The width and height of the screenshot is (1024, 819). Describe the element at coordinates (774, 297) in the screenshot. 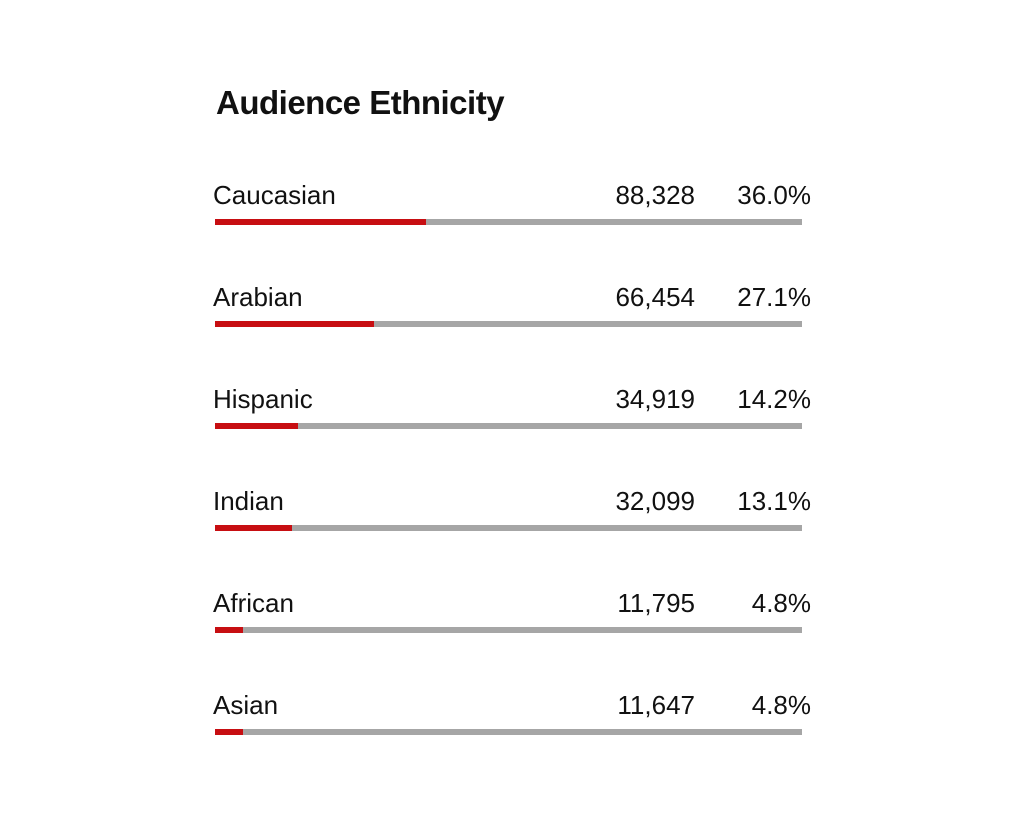

I see `percent-label: 27.1%` at that location.